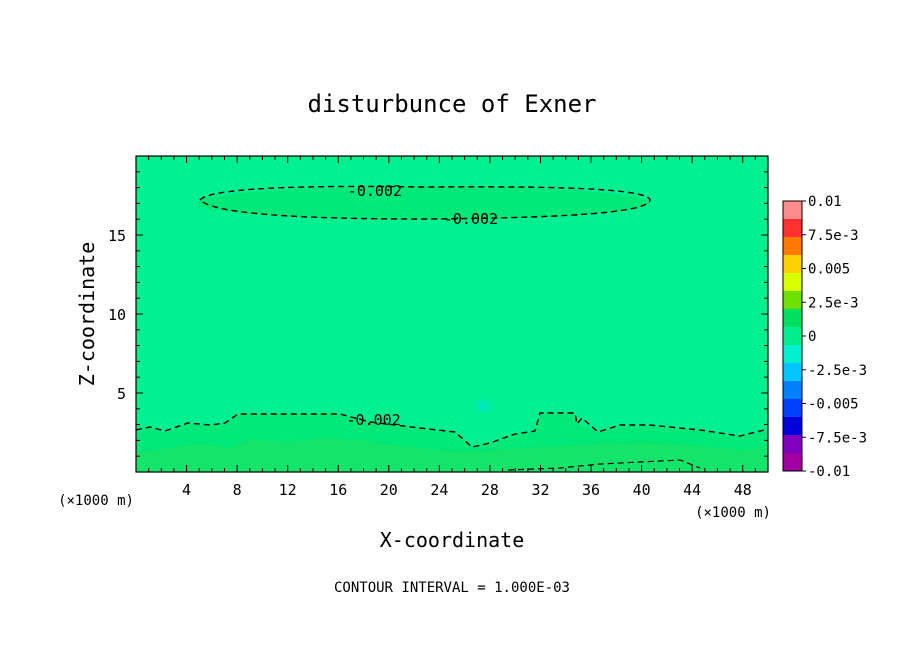 This screenshot has height=654, width=904. What do you see at coordinates (121, 394) in the screenshot?
I see `y-tick-label: 5` at bounding box center [121, 394].